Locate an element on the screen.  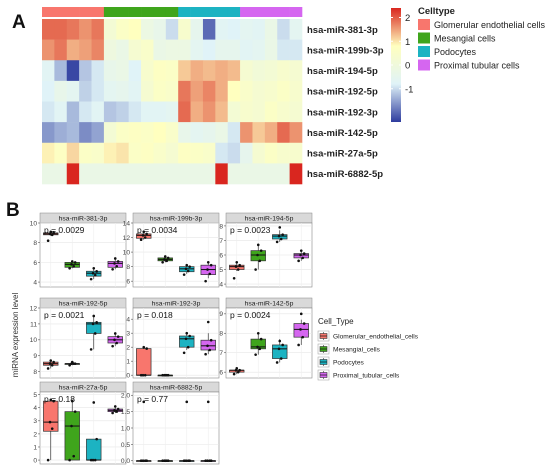
colorbar-tick-label: 1 is located at coordinates (407, 42).